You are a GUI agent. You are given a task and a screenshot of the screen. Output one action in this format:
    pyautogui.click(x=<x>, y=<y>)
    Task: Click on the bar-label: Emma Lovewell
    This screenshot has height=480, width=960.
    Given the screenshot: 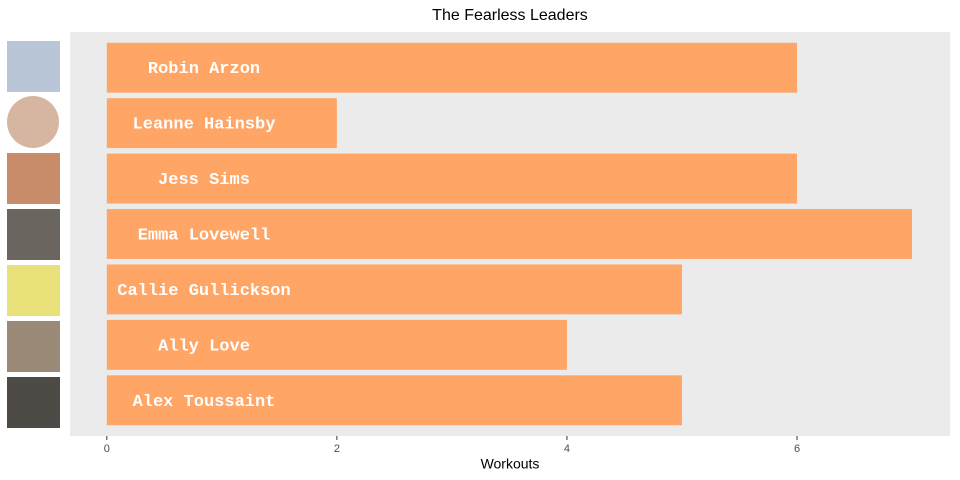 What is the action you would take?
    pyautogui.click(x=204, y=235)
    